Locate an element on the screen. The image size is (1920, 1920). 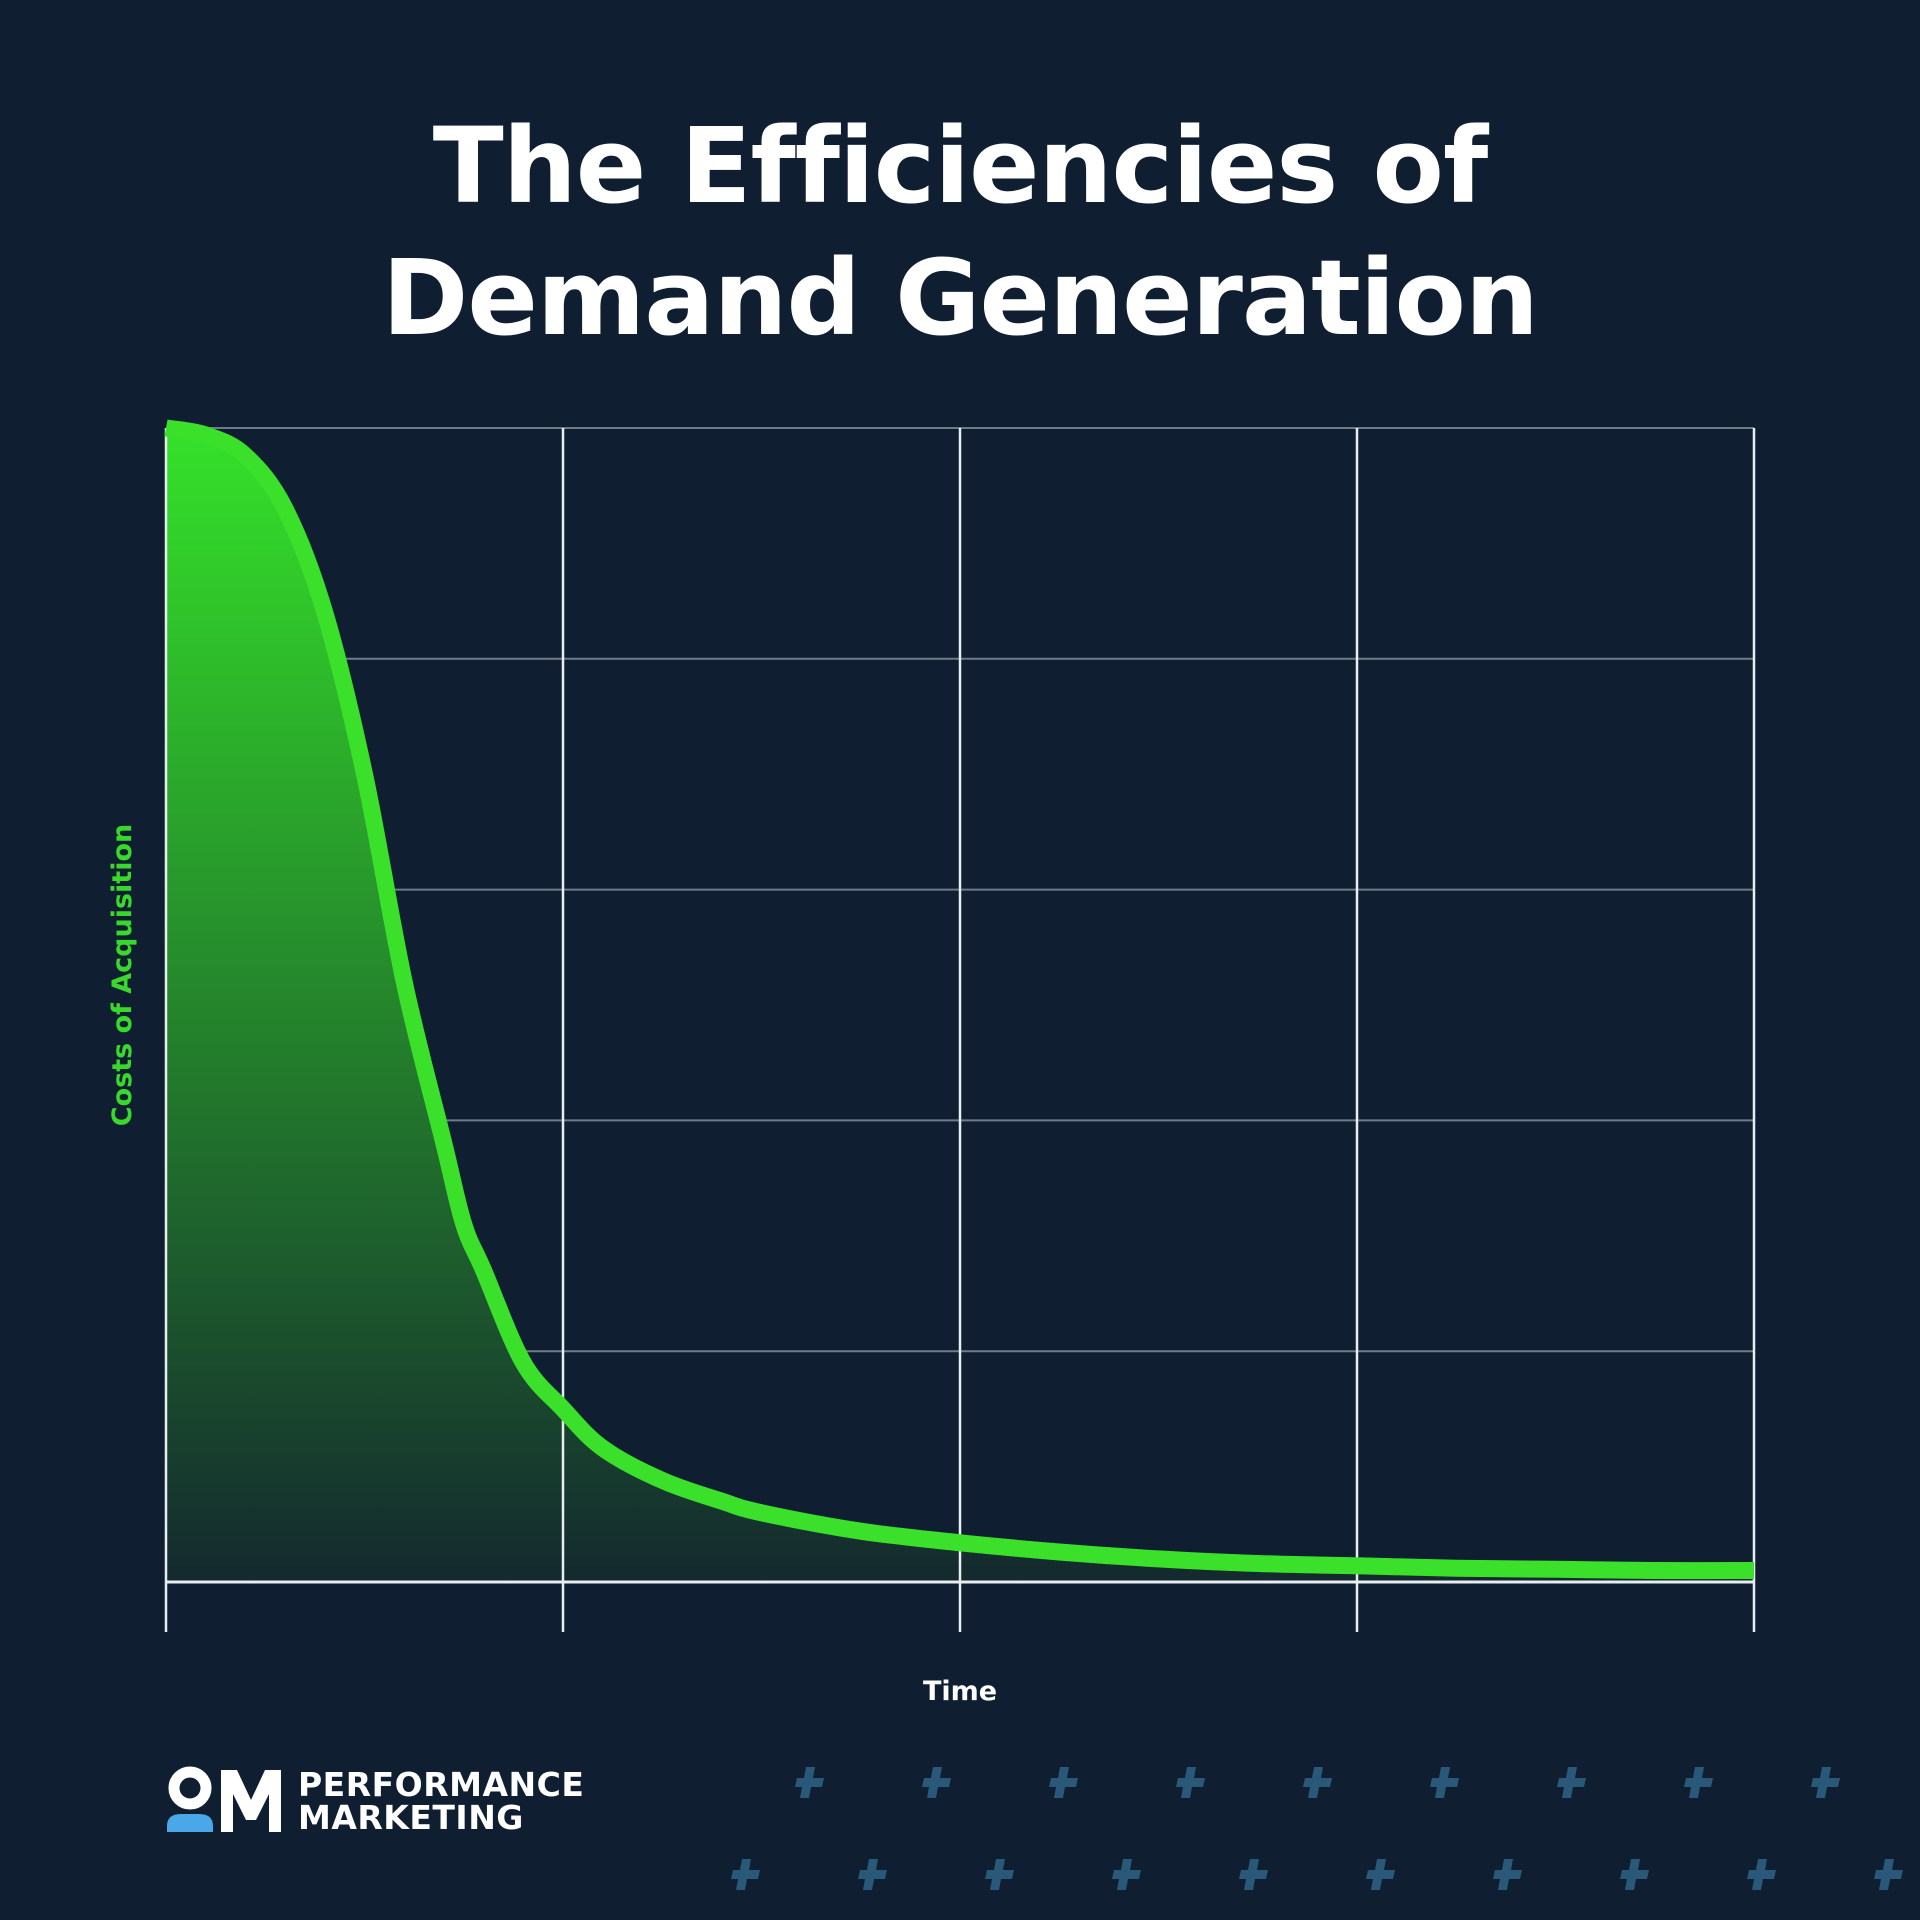
brand-logo: PERFORMANCE MARKETING is located at coordinates (405, 1801).